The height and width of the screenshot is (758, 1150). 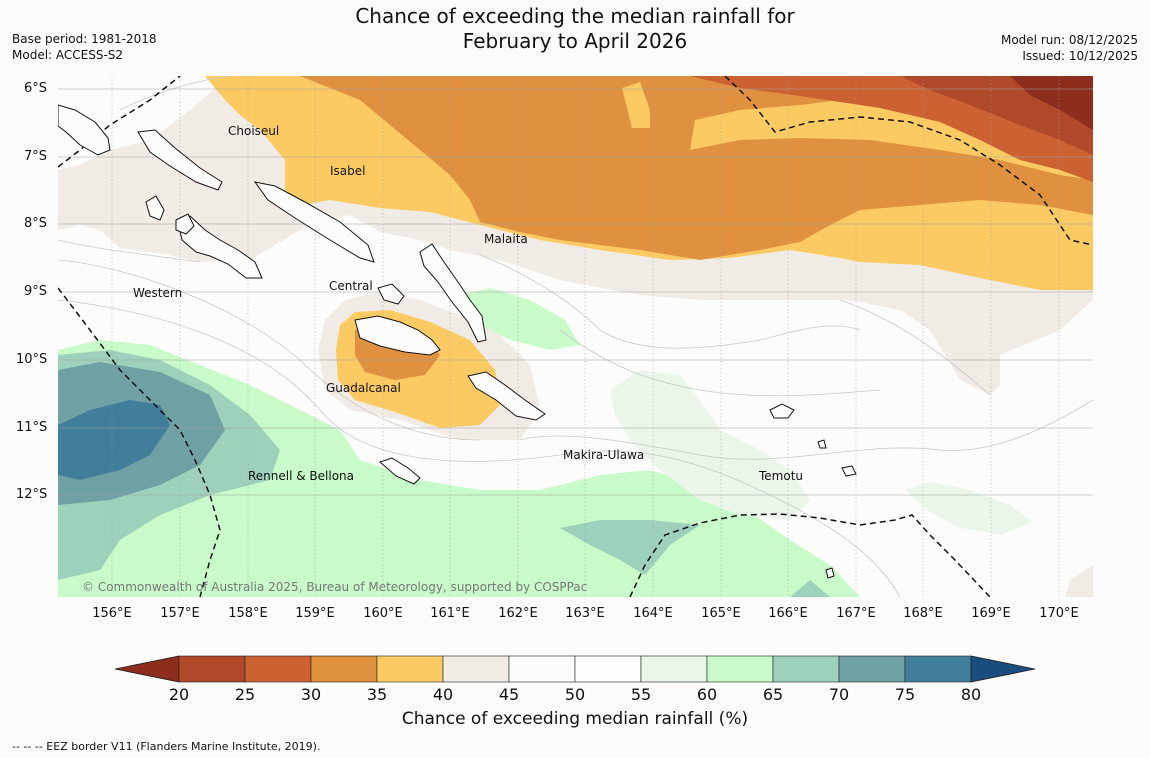 I want to click on guadalcanal-island, so click(x=397, y=335).